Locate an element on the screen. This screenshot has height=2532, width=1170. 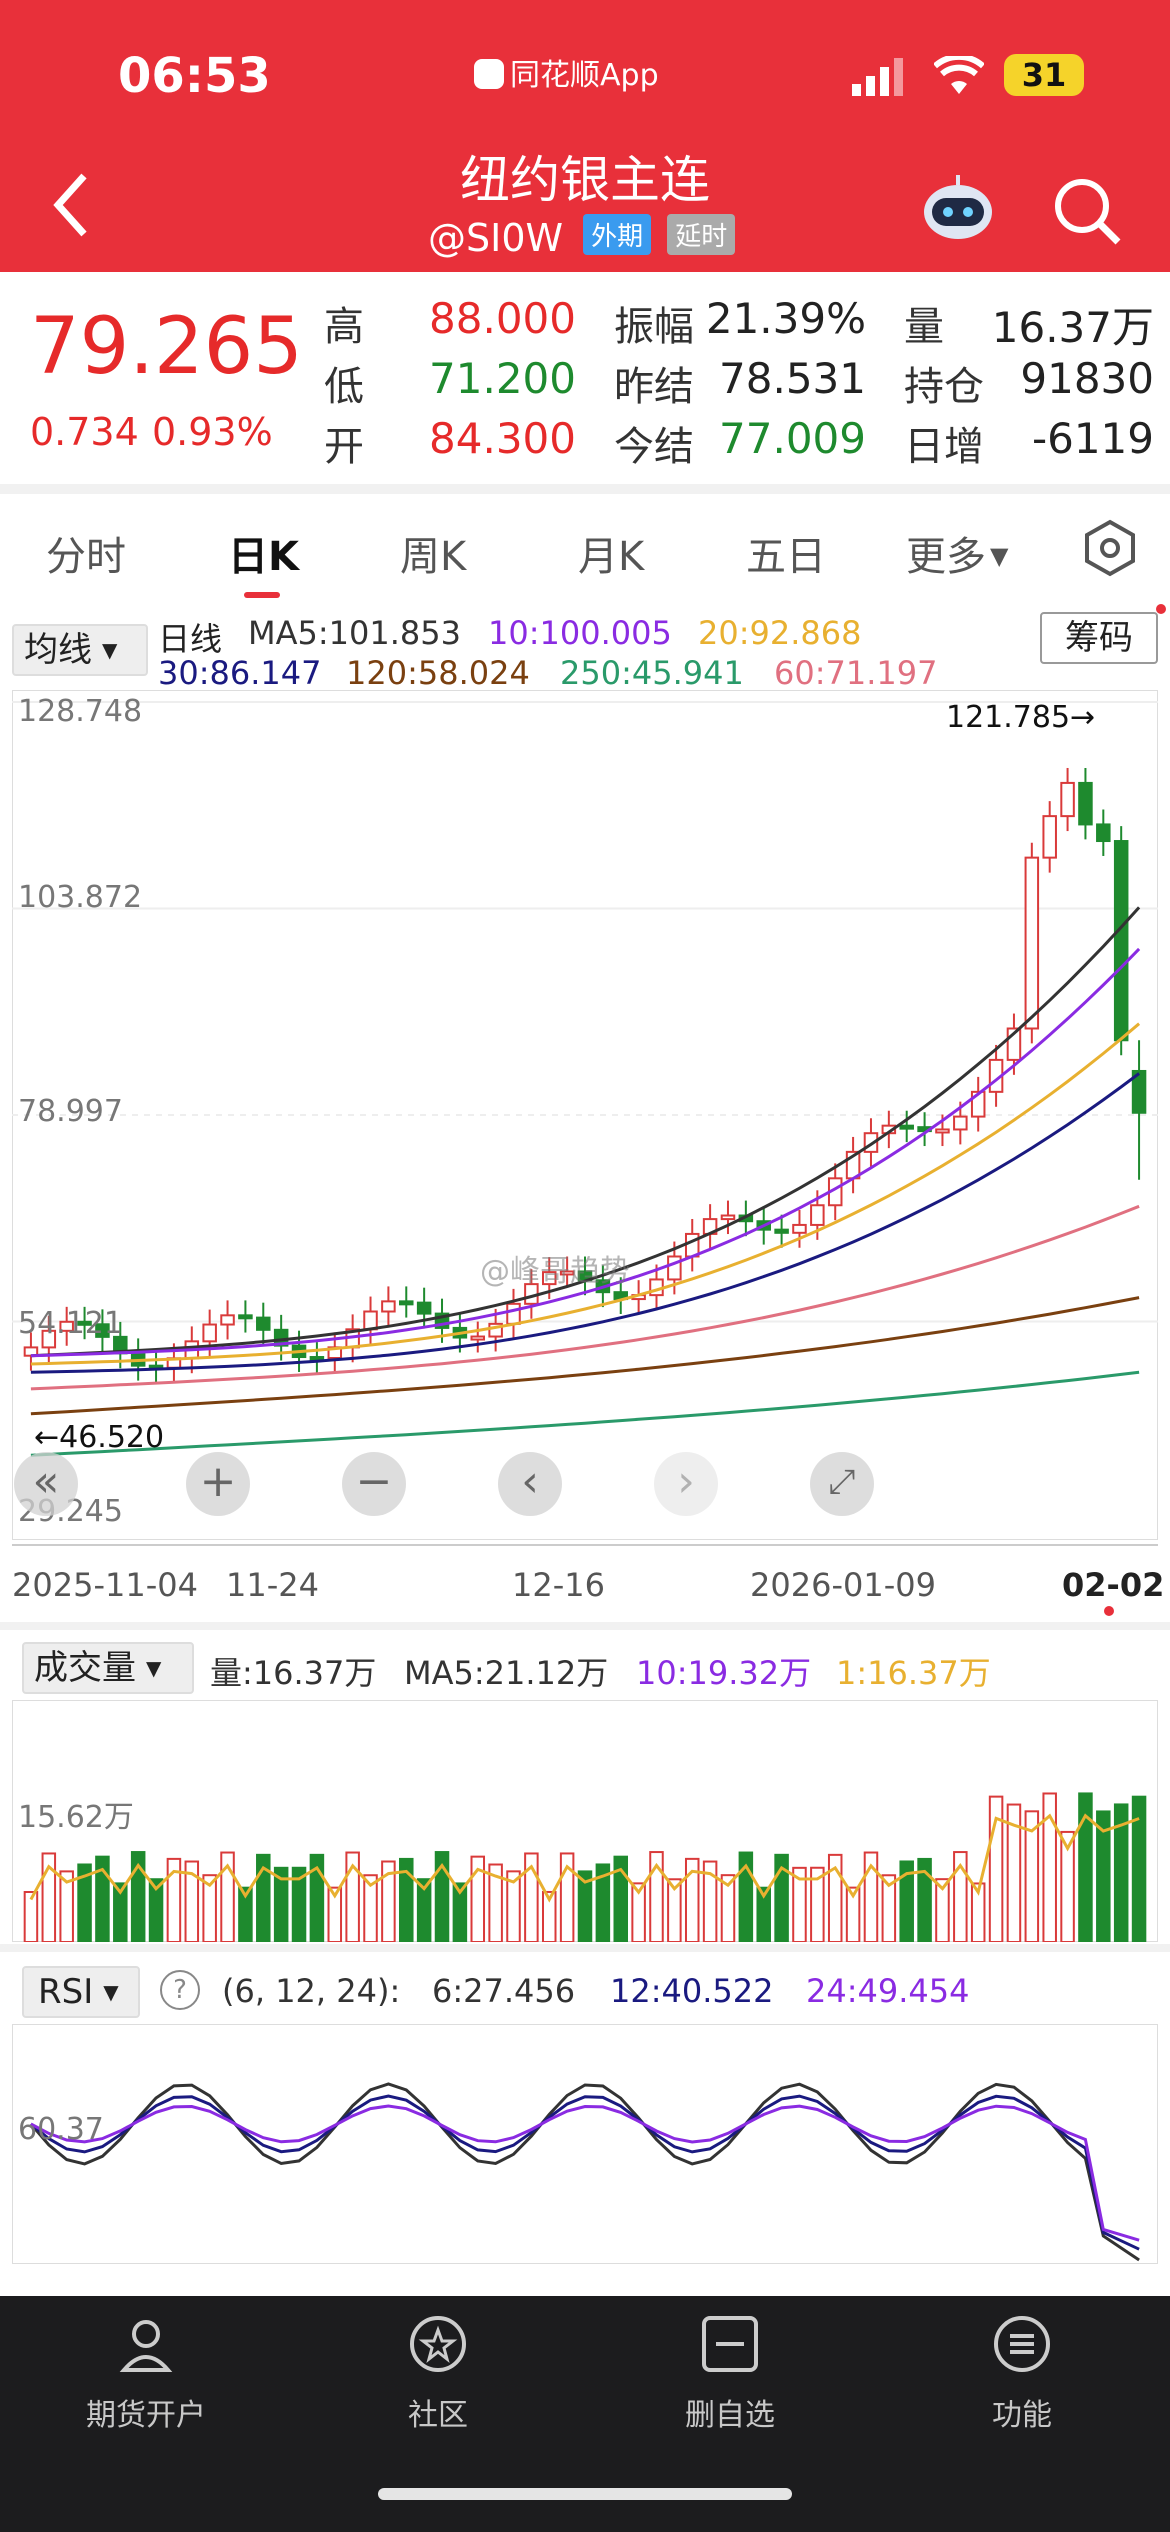
scroll-far-left-button: « is located at coordinates (46, 1484).